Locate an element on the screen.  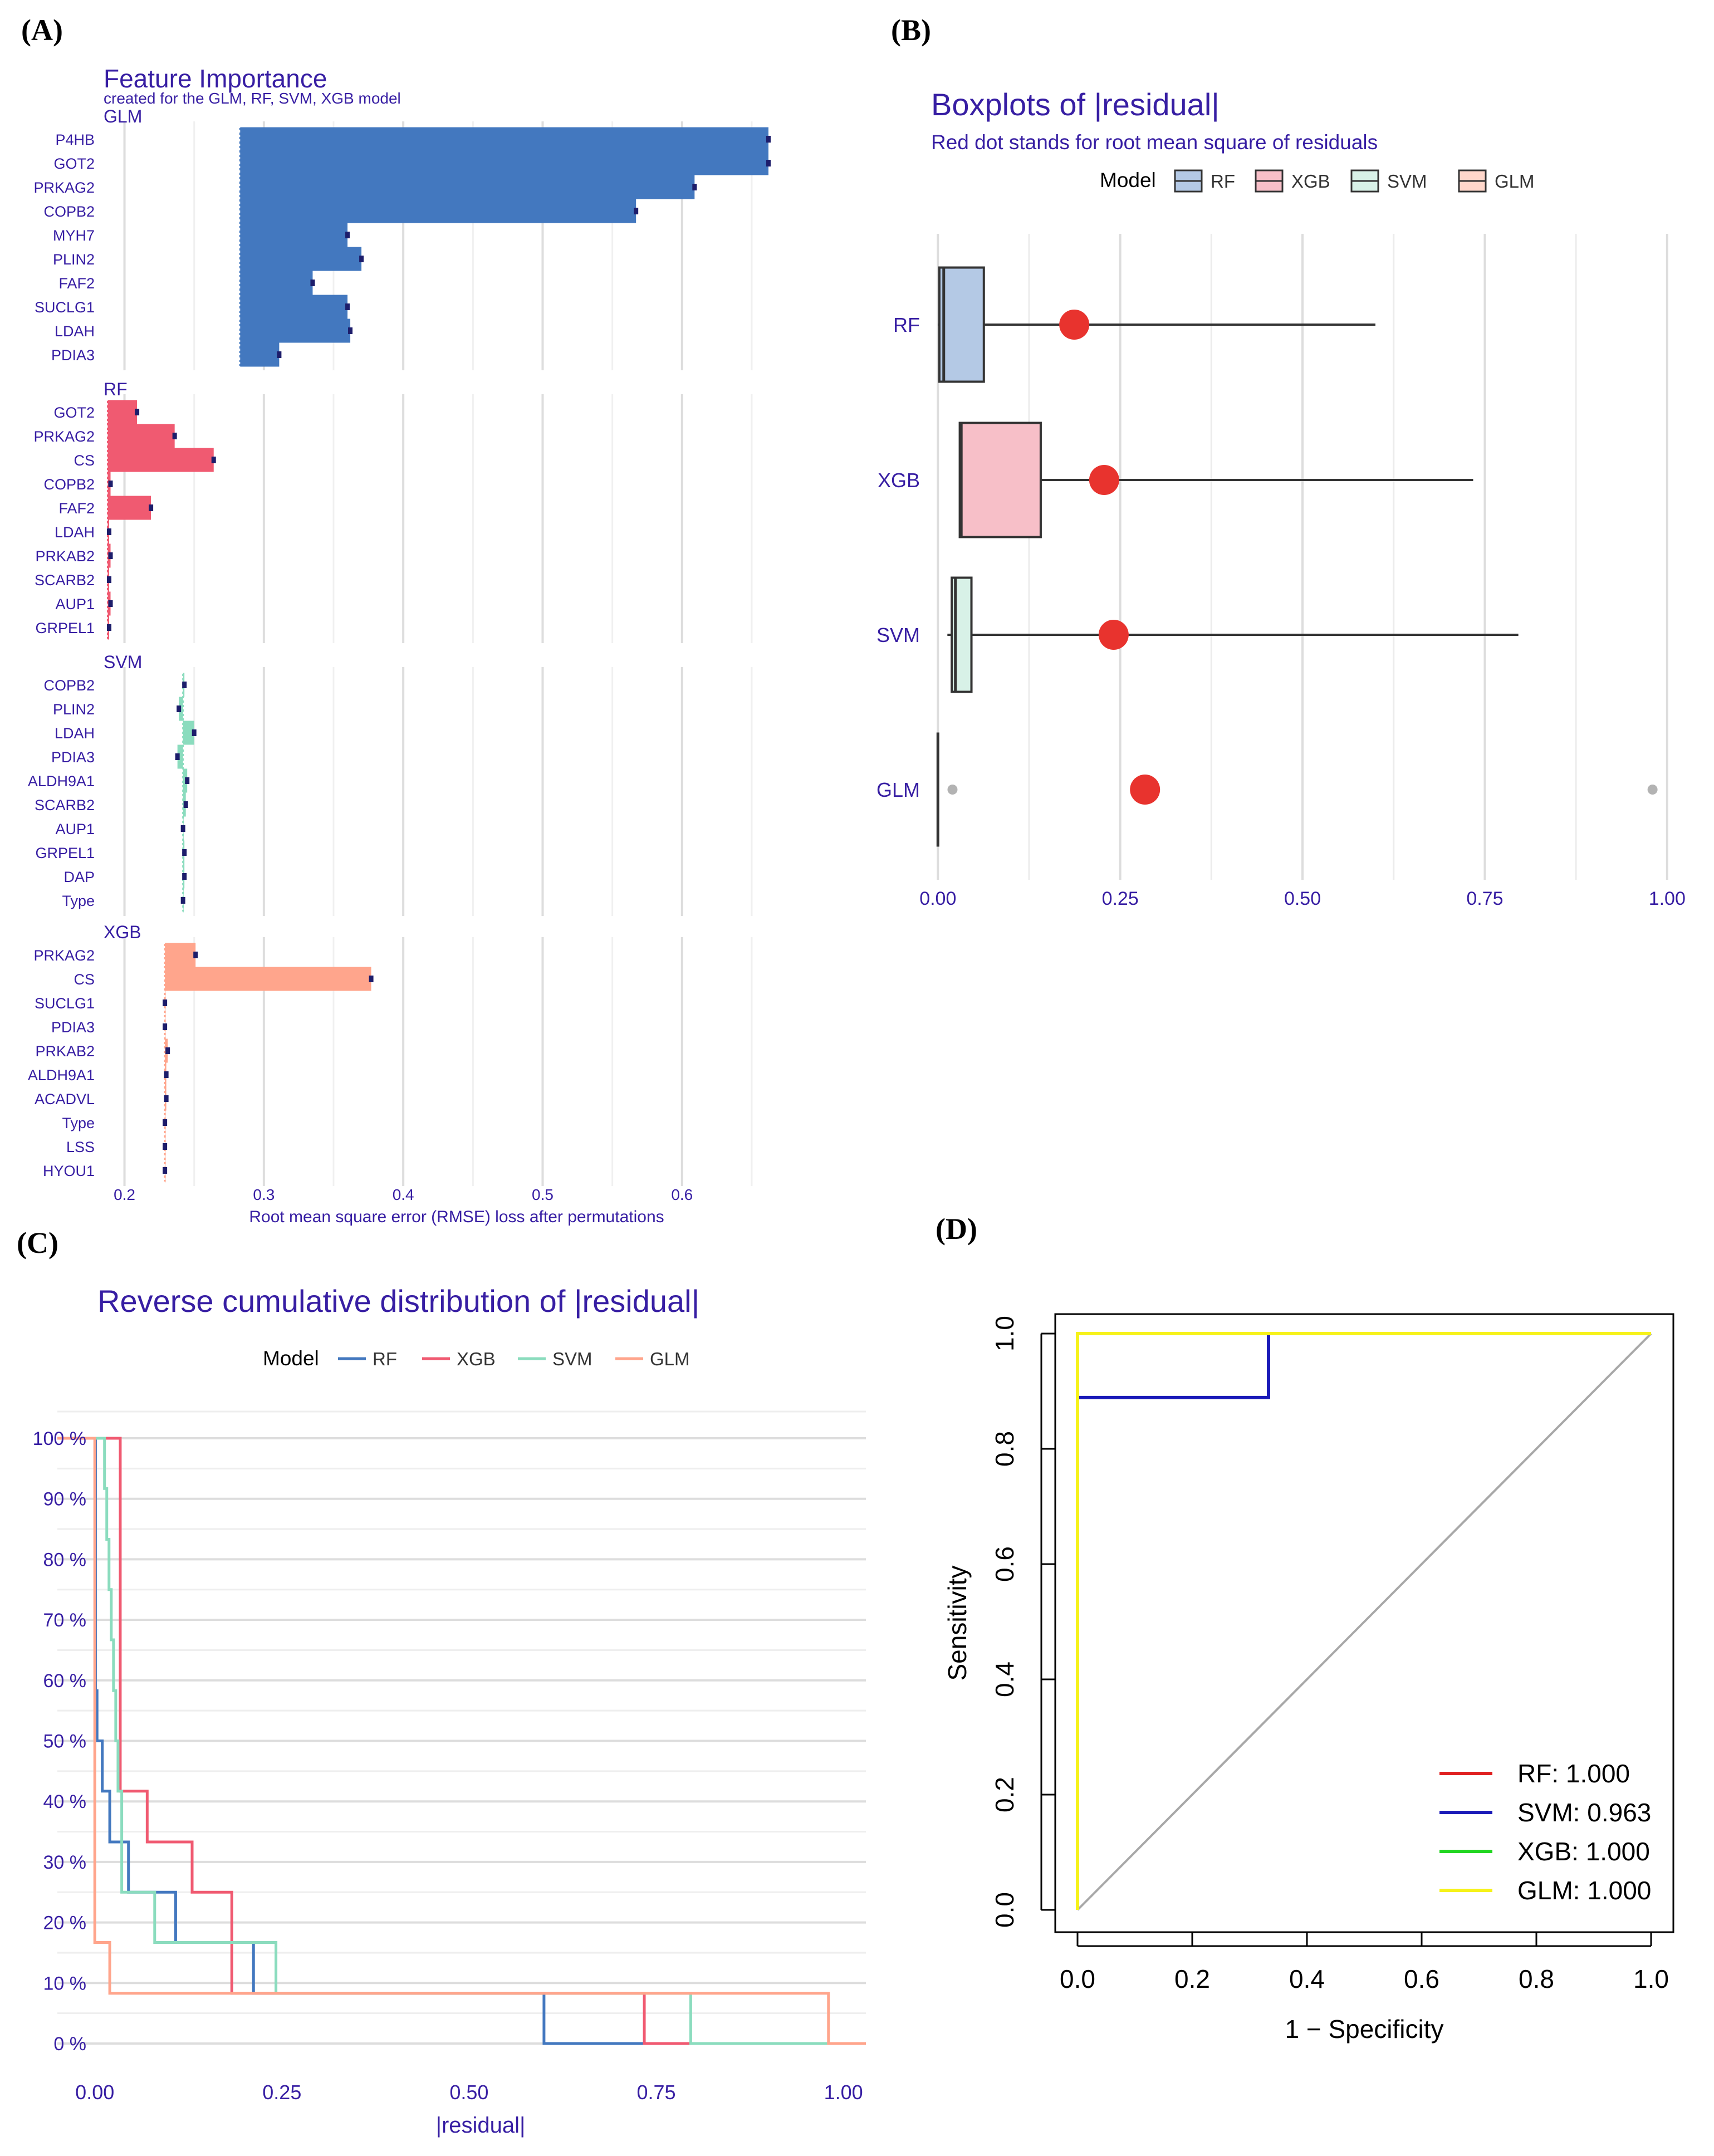
b-legend: RF XGB SVM GLM is located at coordinates (1354, 181).